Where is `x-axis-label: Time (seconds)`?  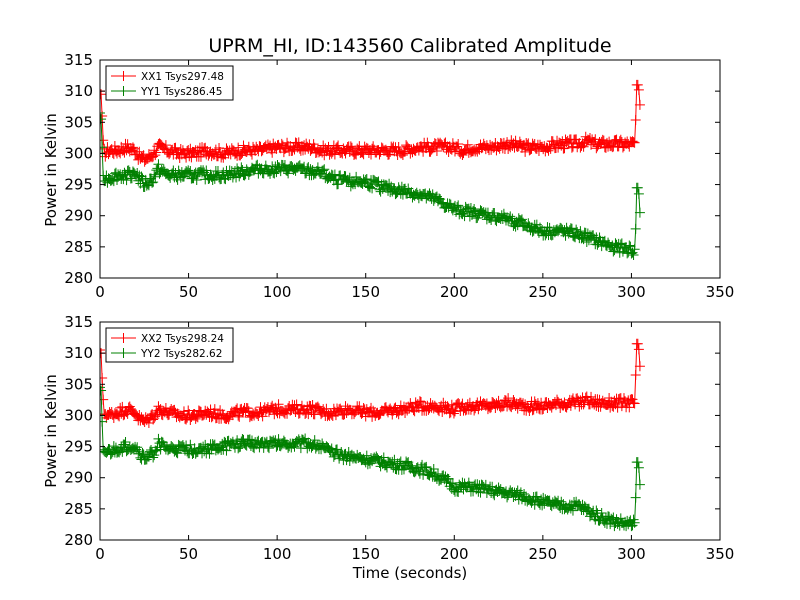
x-axis-label: Time (seconds) is located at coordinates (410, 573).